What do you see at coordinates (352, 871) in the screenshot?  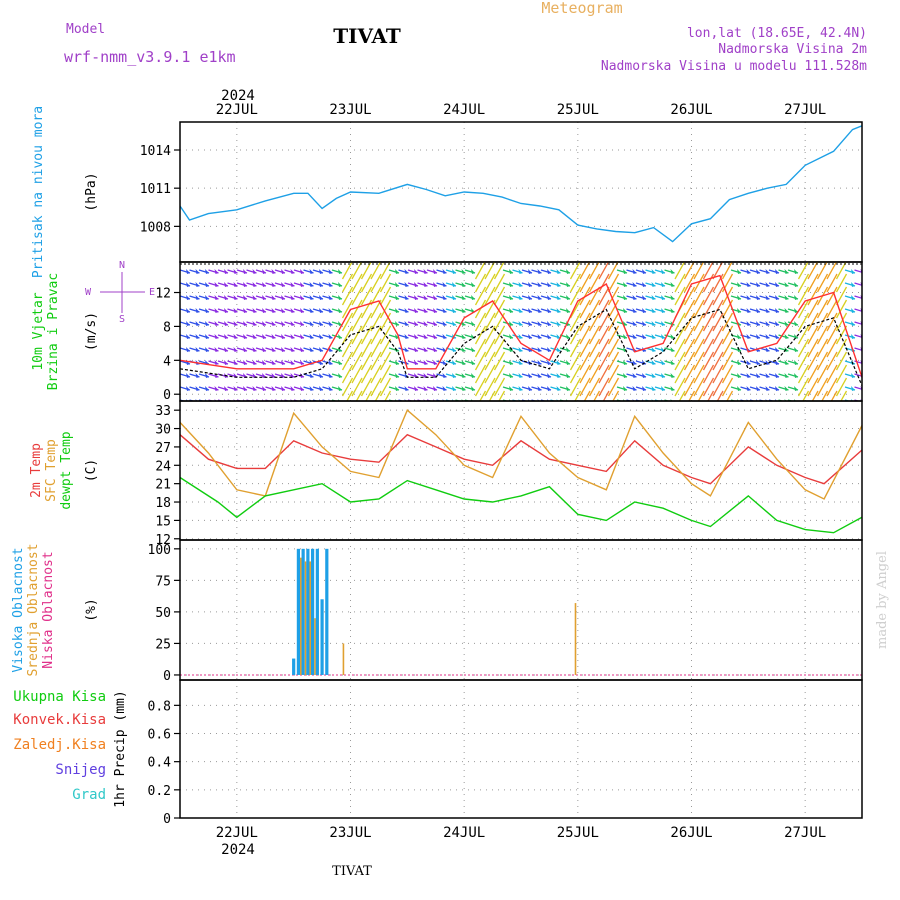 I see `footer-station: TIVAT` at bounding box center [352, 871].